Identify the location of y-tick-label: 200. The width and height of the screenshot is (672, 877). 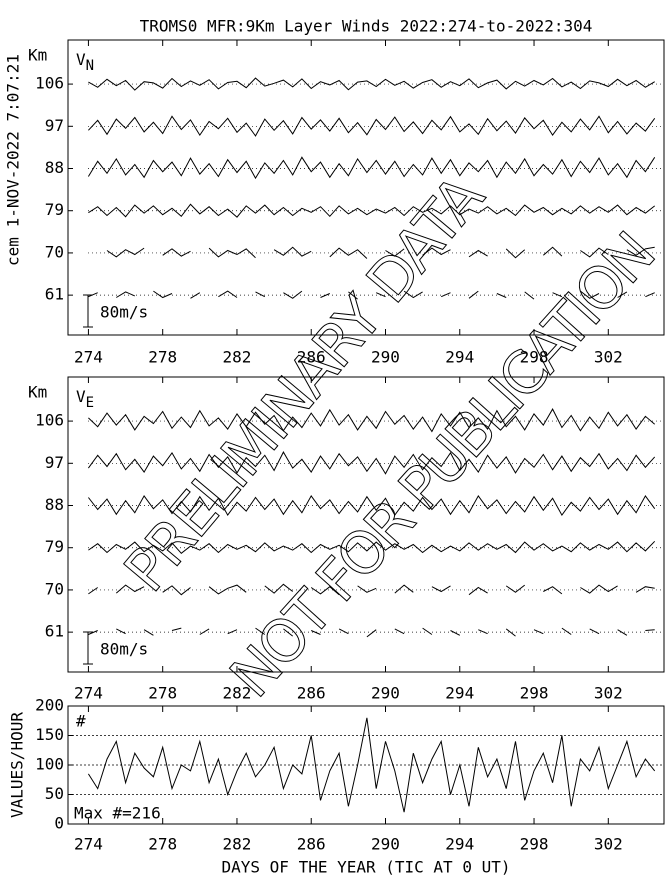
(49, 705).